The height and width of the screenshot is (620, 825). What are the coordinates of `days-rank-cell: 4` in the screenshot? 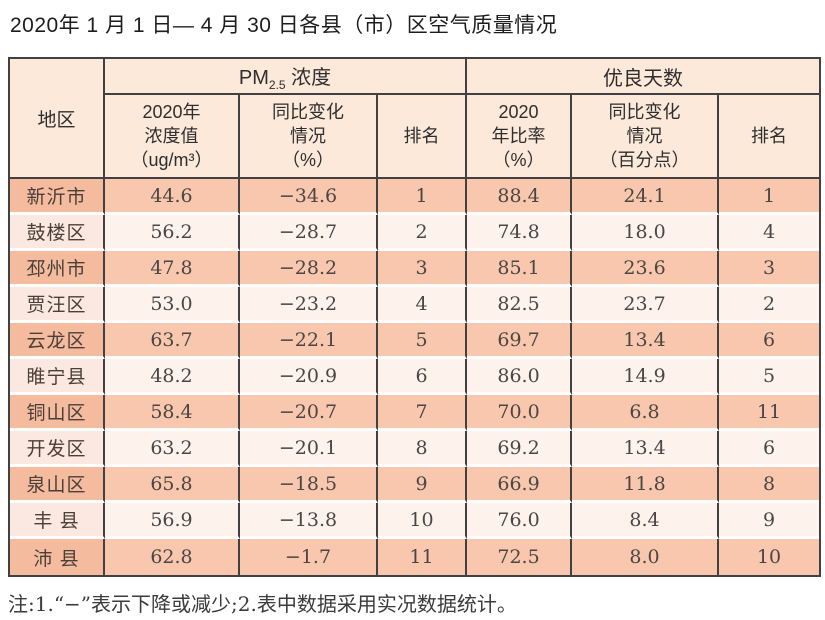 It's located at (769, 233).